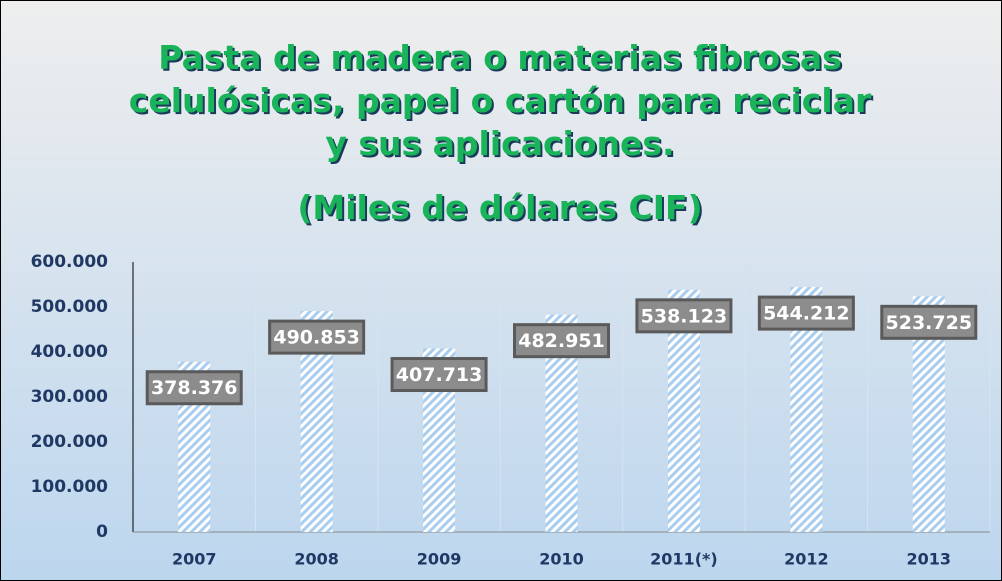 Image resolution: width=1002 pixels, height=581 pixels. What do you see at coordinates (500, 207) in the screenshot?
I see `chart-subtitle: (Miles de dólares CIF)` at bounding box center [500, 207].